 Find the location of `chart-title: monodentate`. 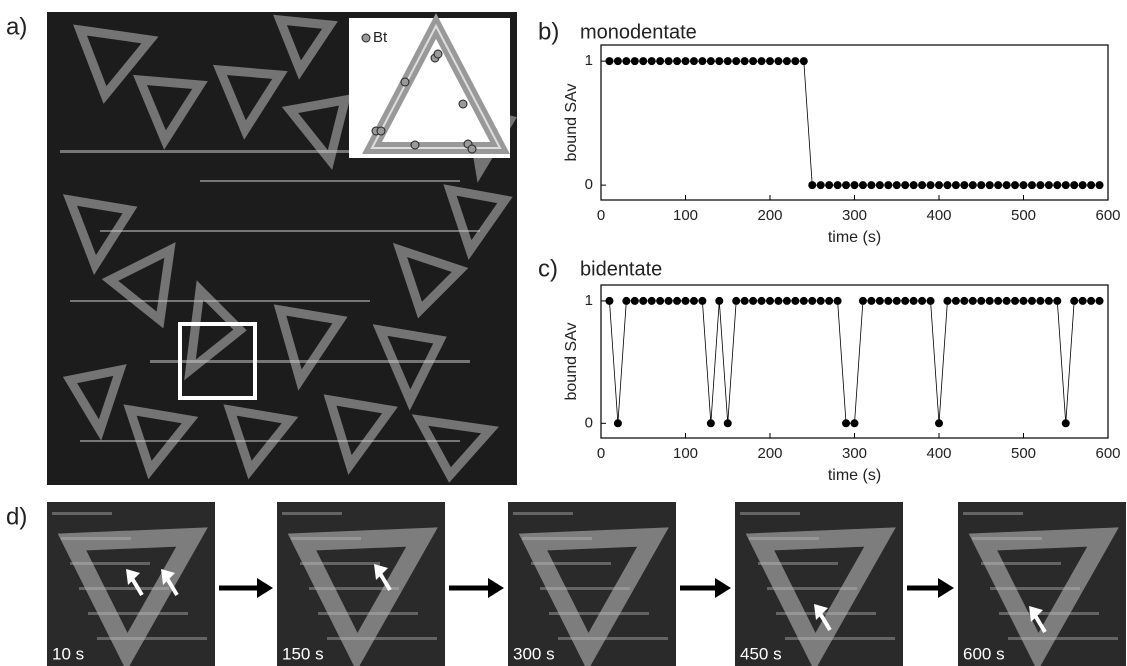

chart-title: monodentate is located at coordinates (638, 32).